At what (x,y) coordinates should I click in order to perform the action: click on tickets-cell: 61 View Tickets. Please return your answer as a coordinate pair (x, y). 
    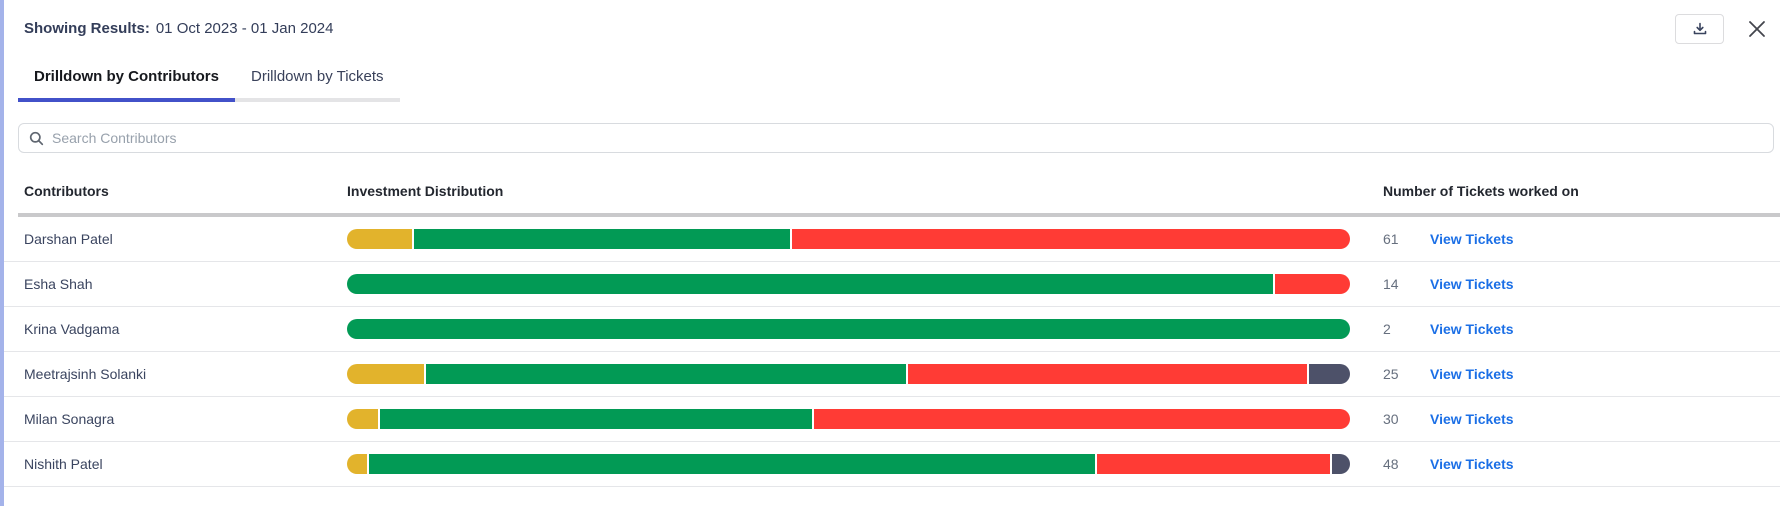
    Looking at the image, I should click on (1565, 239).